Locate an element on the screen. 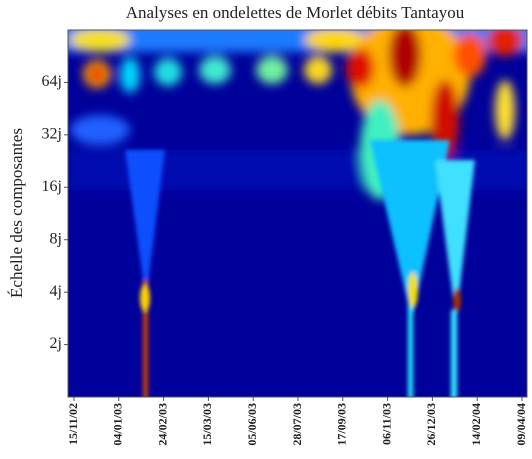 Image resolution: width=532 pixels, height=459 pixels. y-tick-label: 16j is located at coordinates (52, 186).